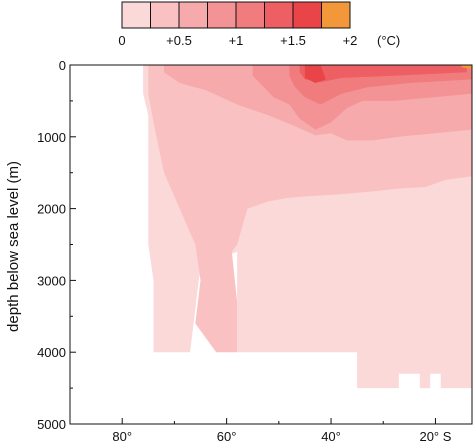  Describe the element at coordinates (388, 40) in the screenshot. I see `colorbar-unit-label: (°C)` at that location.